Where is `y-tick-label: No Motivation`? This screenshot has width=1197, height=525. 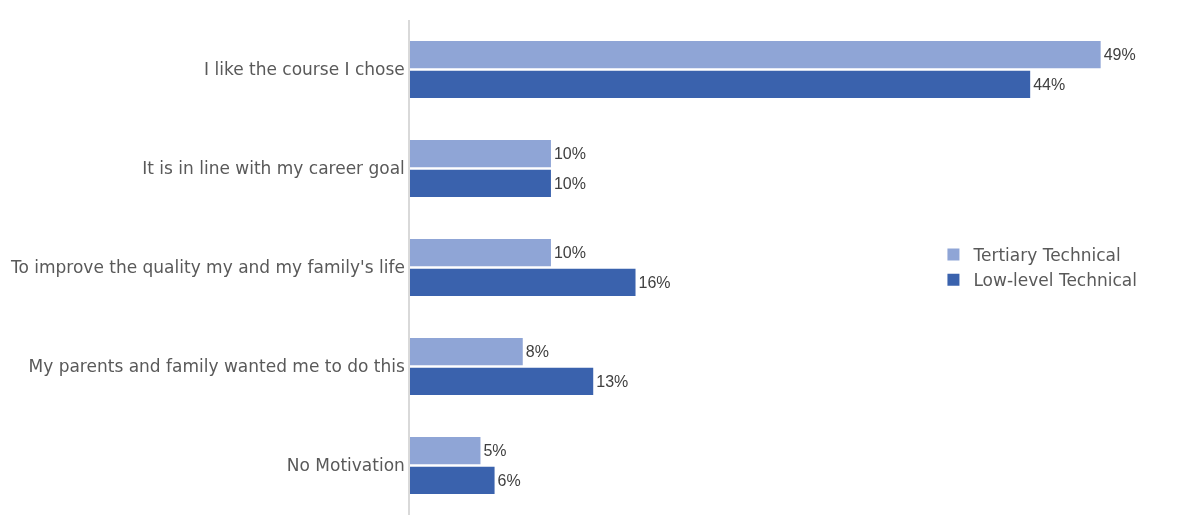
y-tick-label: No Motivation is located at coordinates (345, 465).